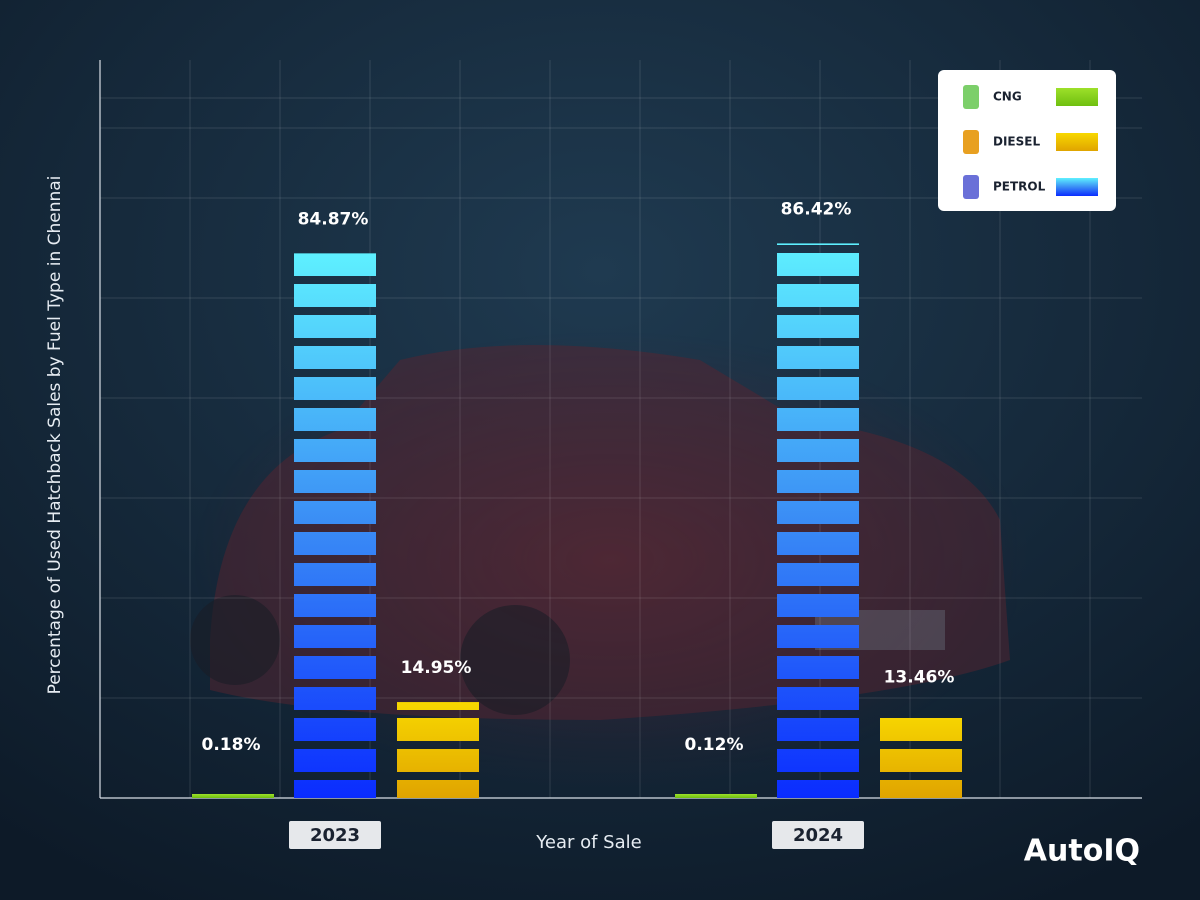  I want to click on x-tick-label: 2023, so click(335, 835).